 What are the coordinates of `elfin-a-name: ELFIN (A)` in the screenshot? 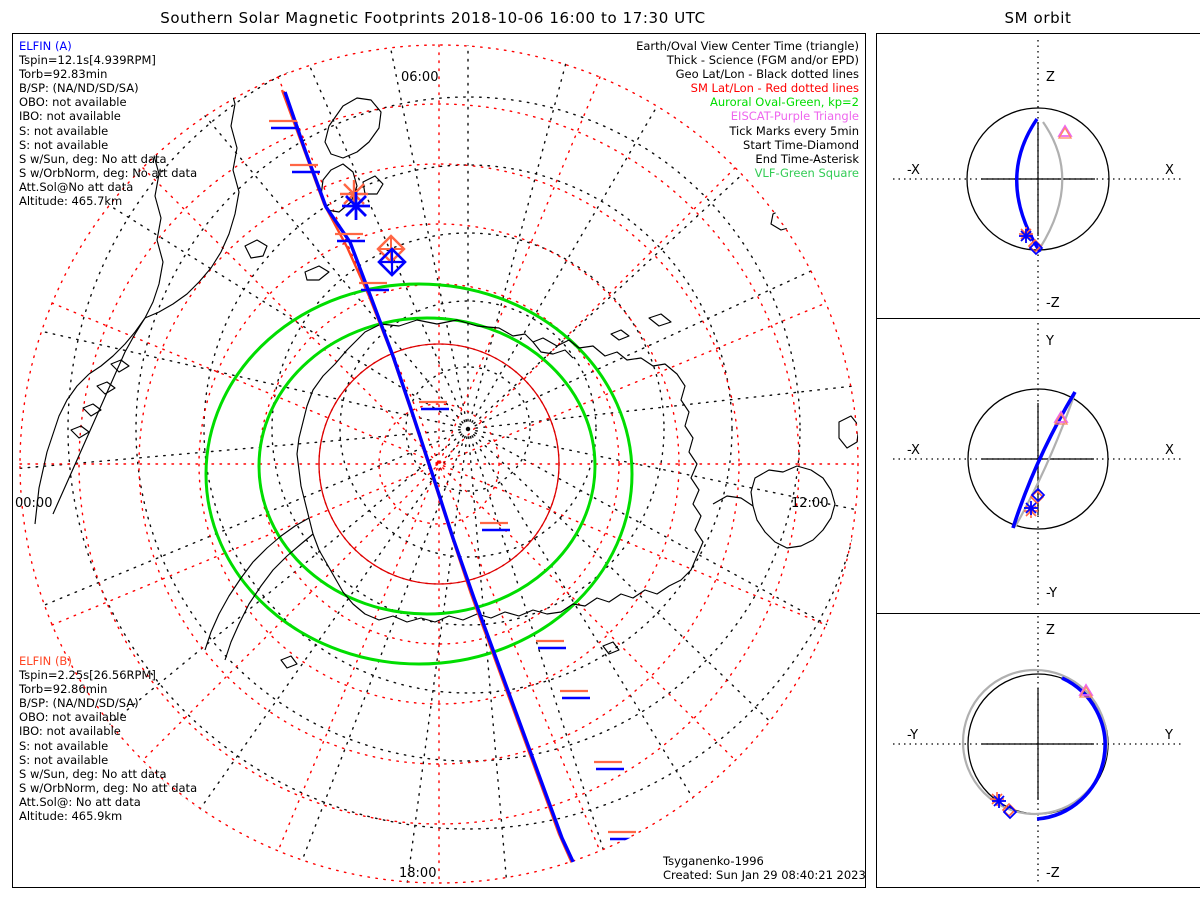 It's located at (45, 46).